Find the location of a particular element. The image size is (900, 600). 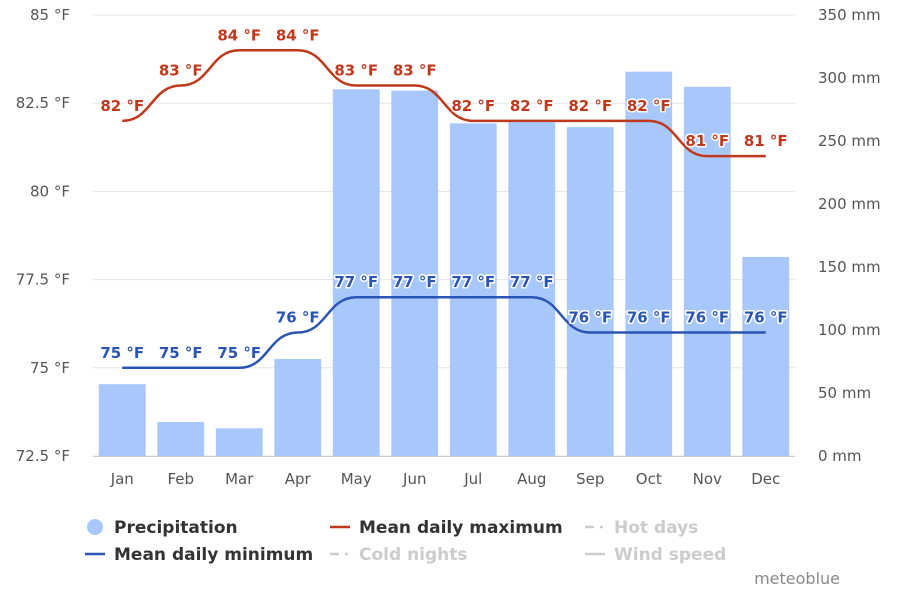

y-right-tick-label: 0 mm is located at coordinates (840, 456).